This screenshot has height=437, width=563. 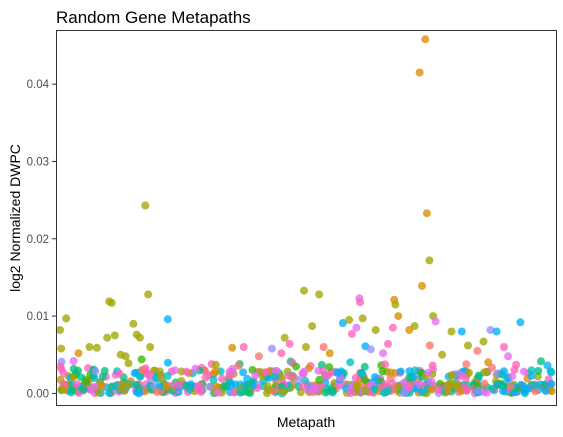 I want to click on y-axis: 0.00 0.01 0.02 0.03 0.04, so click(x=41, y=239).